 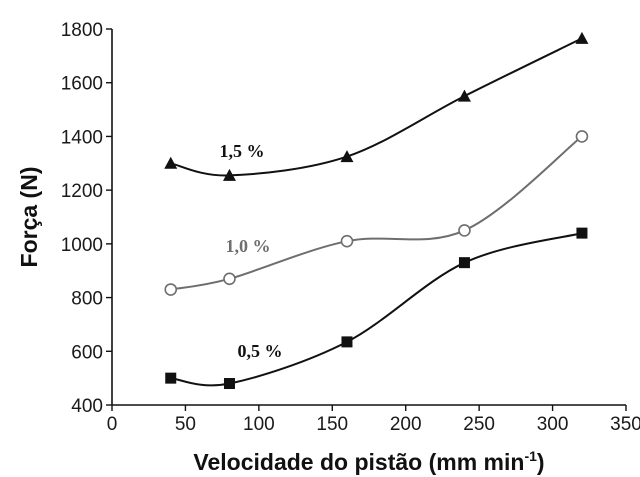 What do you see at coordinates (406, 424) in the screenshot?
I see `x-tick-label: 200` at bounding box center [406, 424].